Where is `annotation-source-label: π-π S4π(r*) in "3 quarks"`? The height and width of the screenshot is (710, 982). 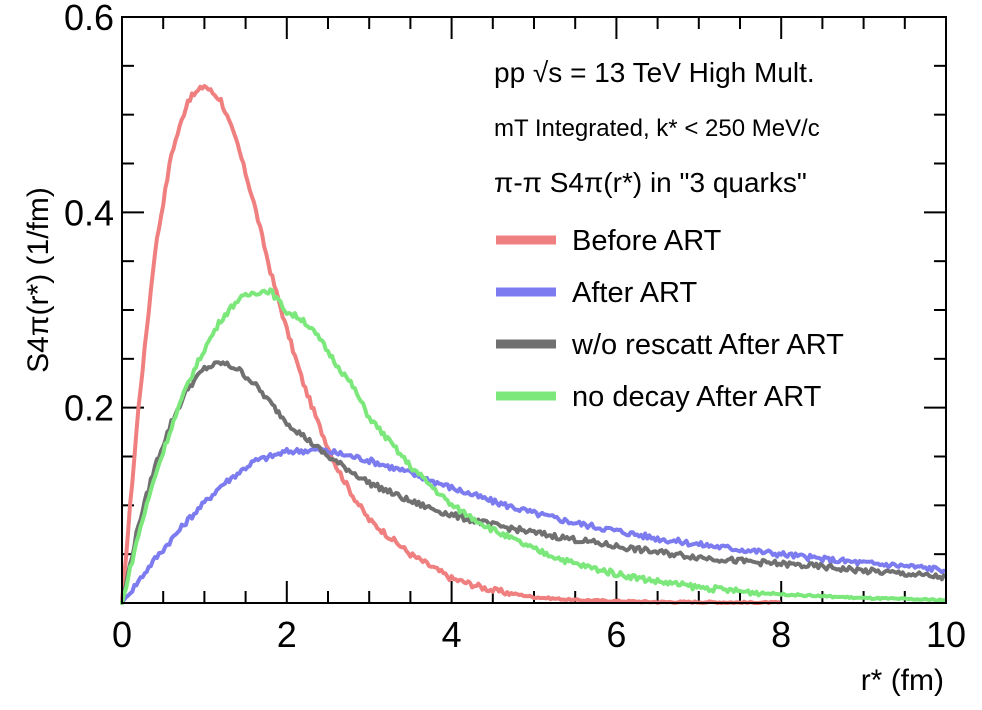
annotation-source-label: π-π S4π(r*) in "3 quarks" is located at coordinates (650, 182).